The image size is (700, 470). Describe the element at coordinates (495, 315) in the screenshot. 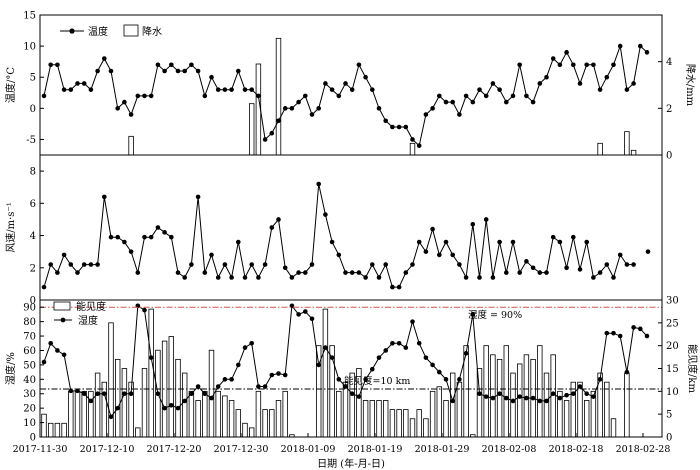

I see `humidity-reference-label: 湿度 = 90%` at that location.